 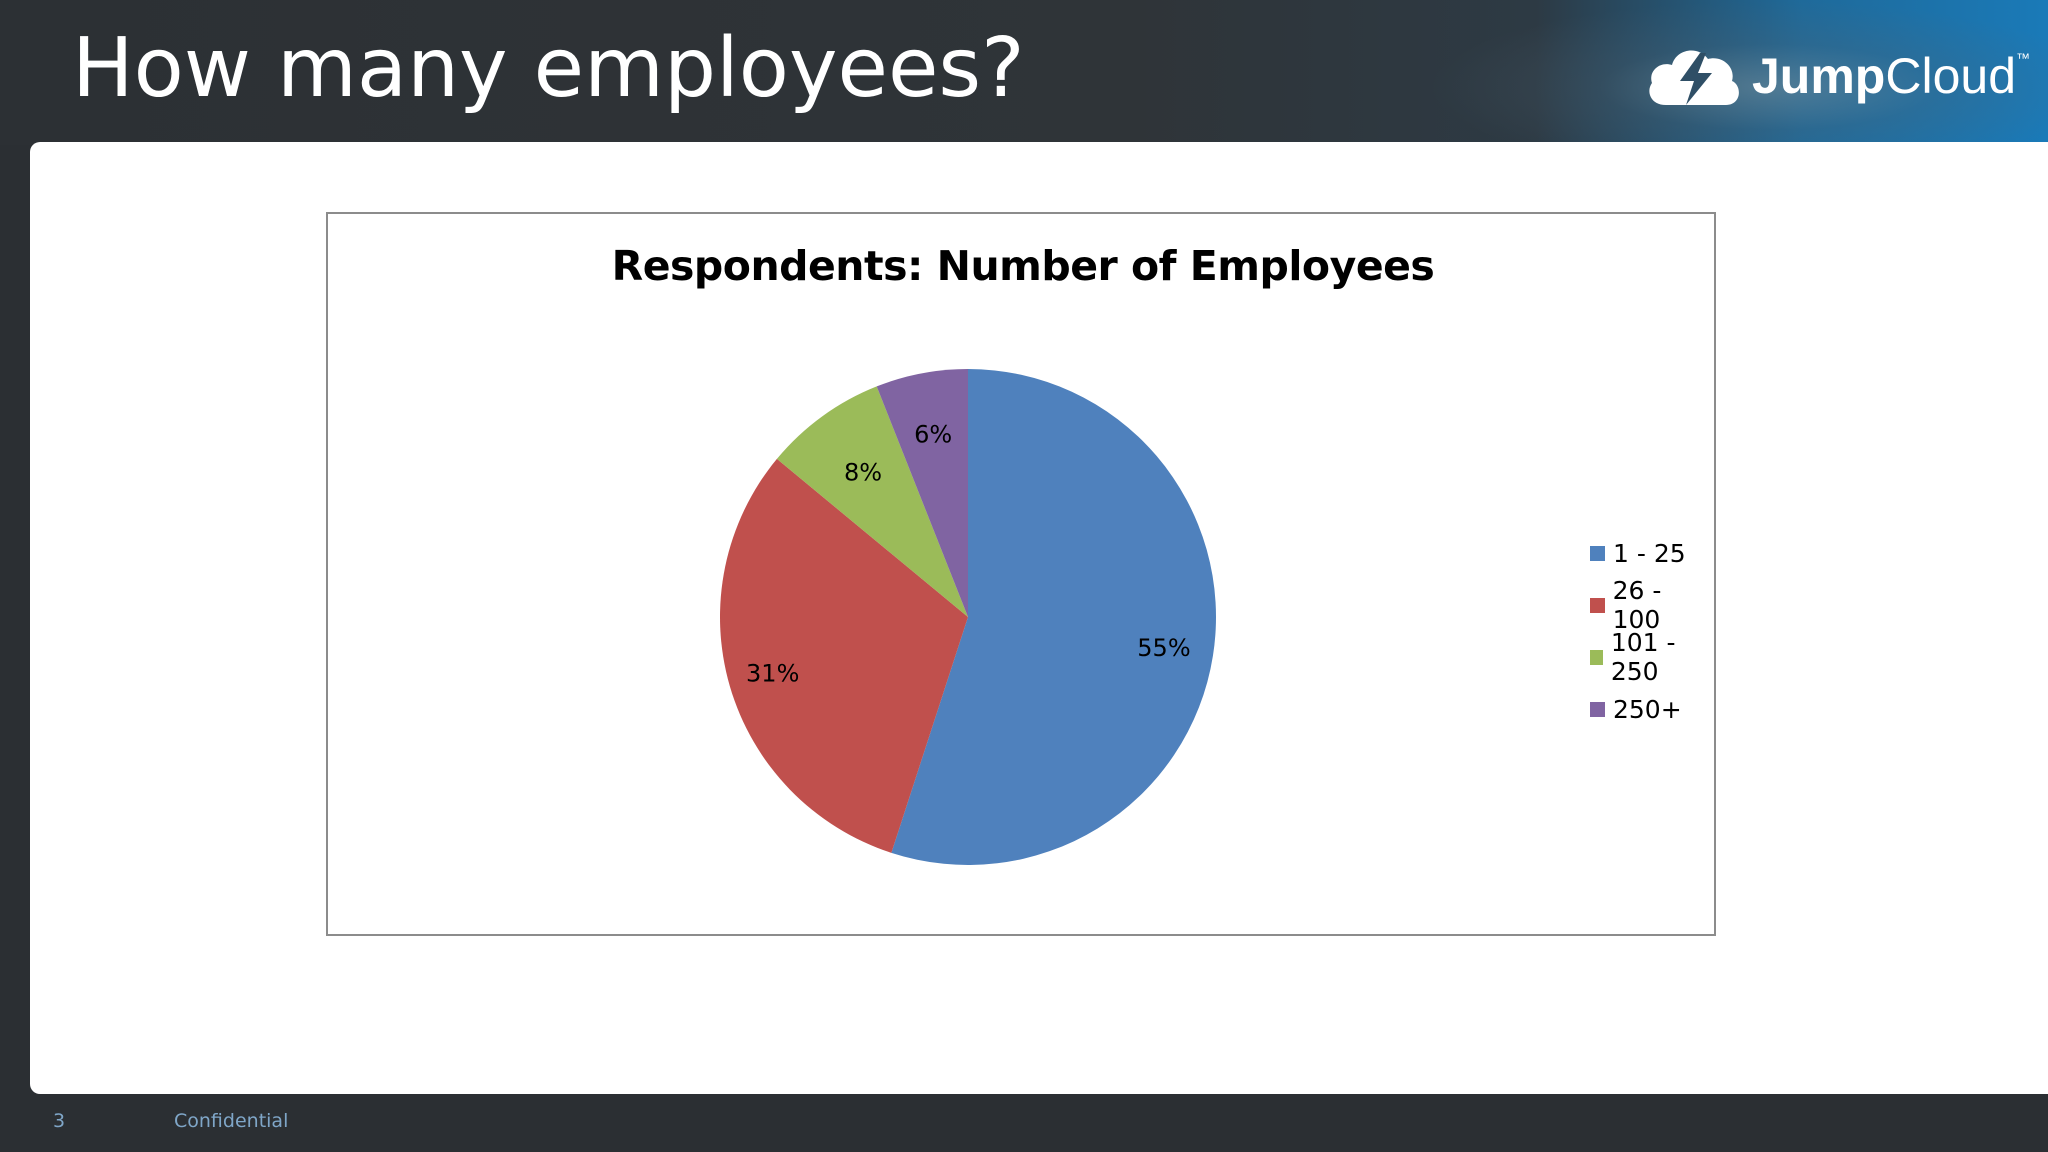 I want to click on jumpcloud-logo: JumpCloud™, so click(x=1837, y=76).